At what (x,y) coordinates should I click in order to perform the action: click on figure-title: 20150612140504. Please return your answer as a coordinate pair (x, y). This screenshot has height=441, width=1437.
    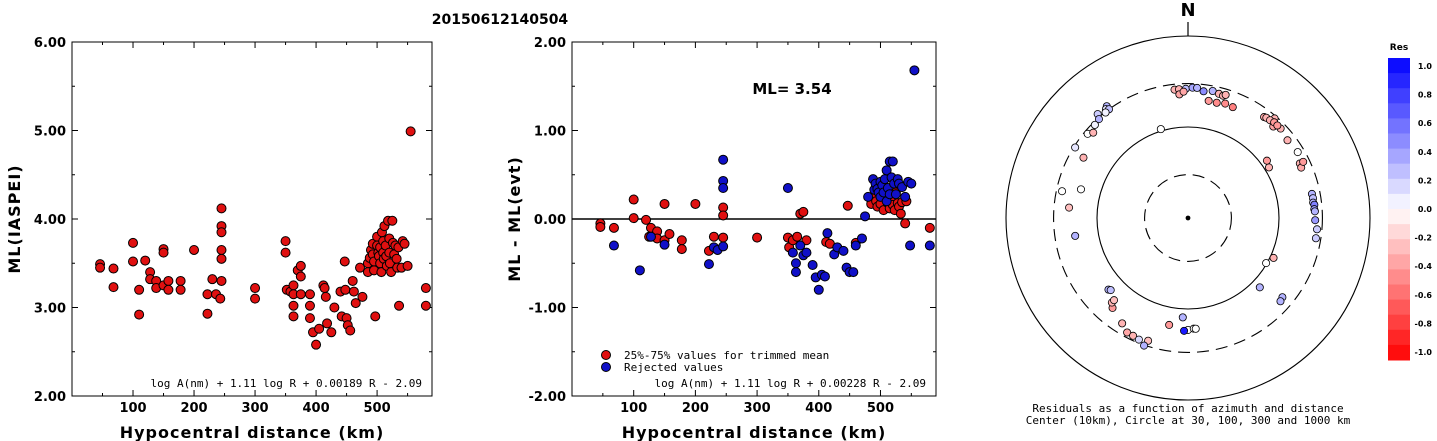
    Looking at the image, I should click on (500, 20).